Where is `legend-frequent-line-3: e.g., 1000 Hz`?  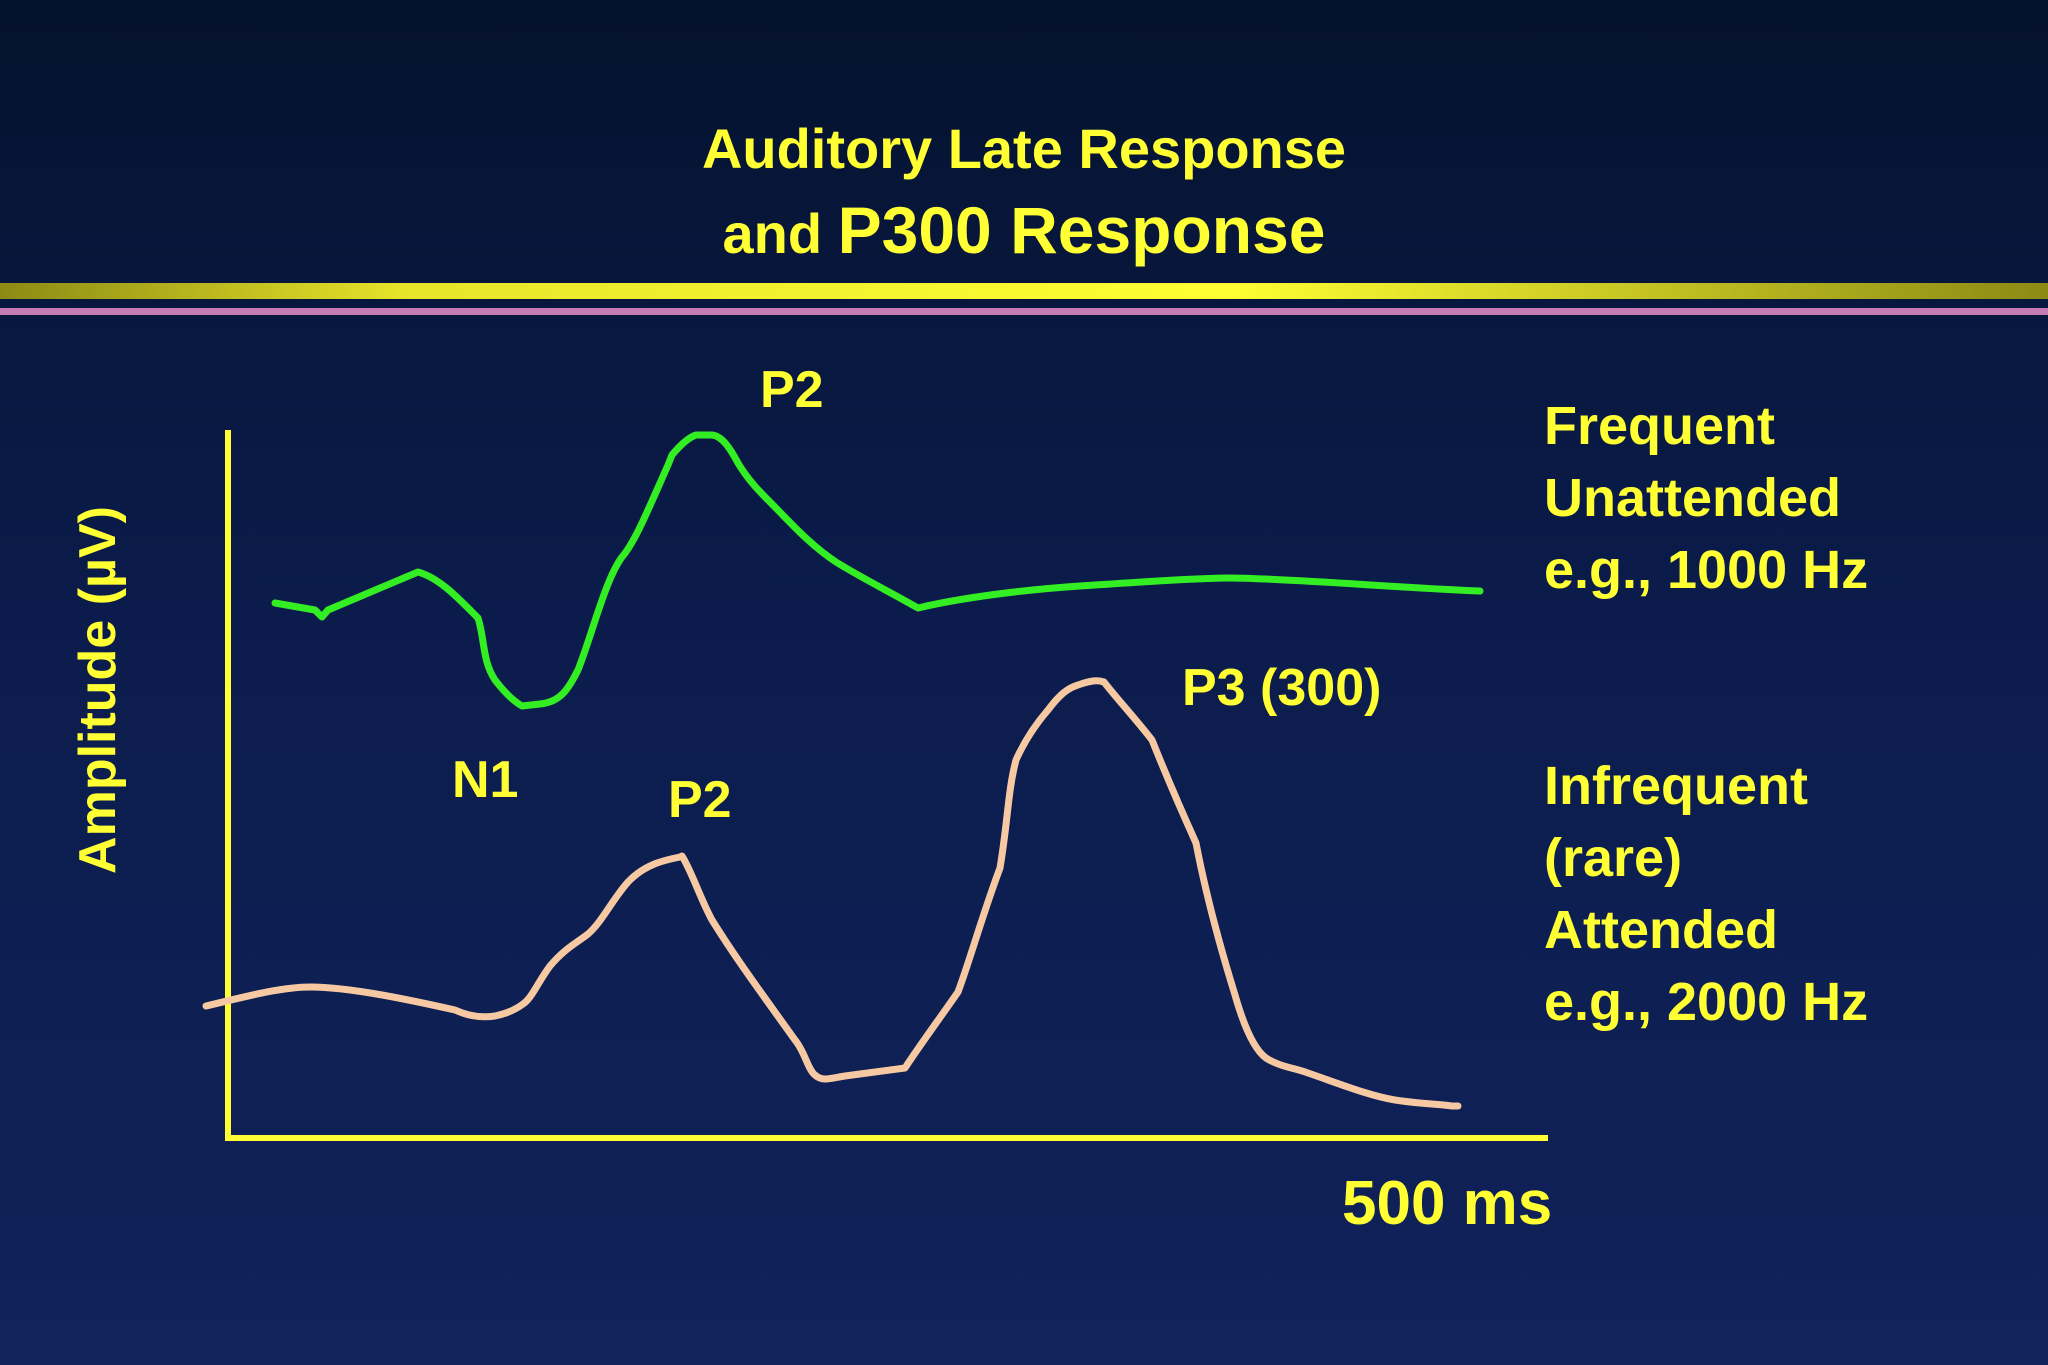 legend-frequent-line-3: e.g., 1000 Hz is located at coordinates (1706, 570).